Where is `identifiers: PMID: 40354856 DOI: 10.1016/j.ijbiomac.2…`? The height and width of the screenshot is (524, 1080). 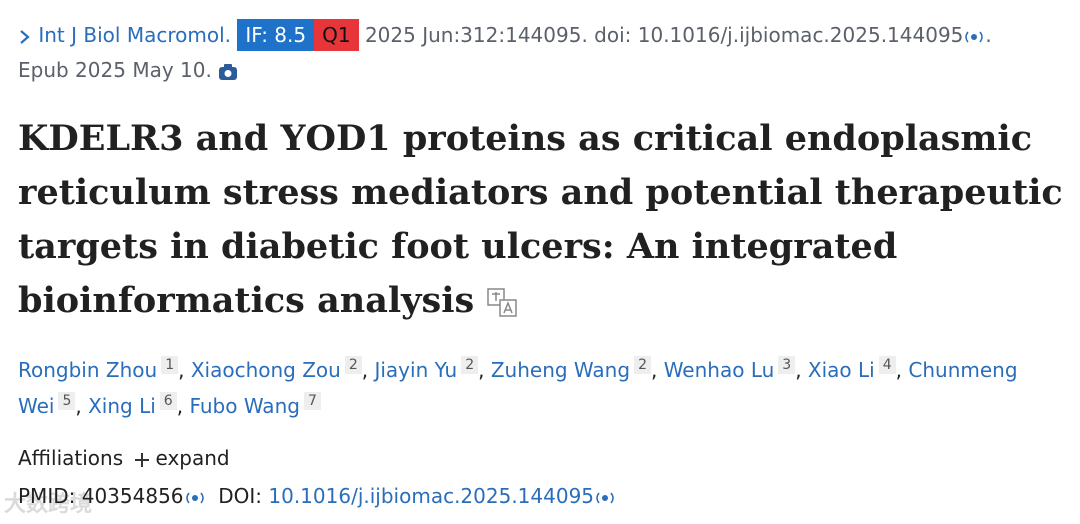 identifiers: PMID: 40354856 DOI: 10.1016/j.ijbiomac.2… is located at coordinates (317, 496).